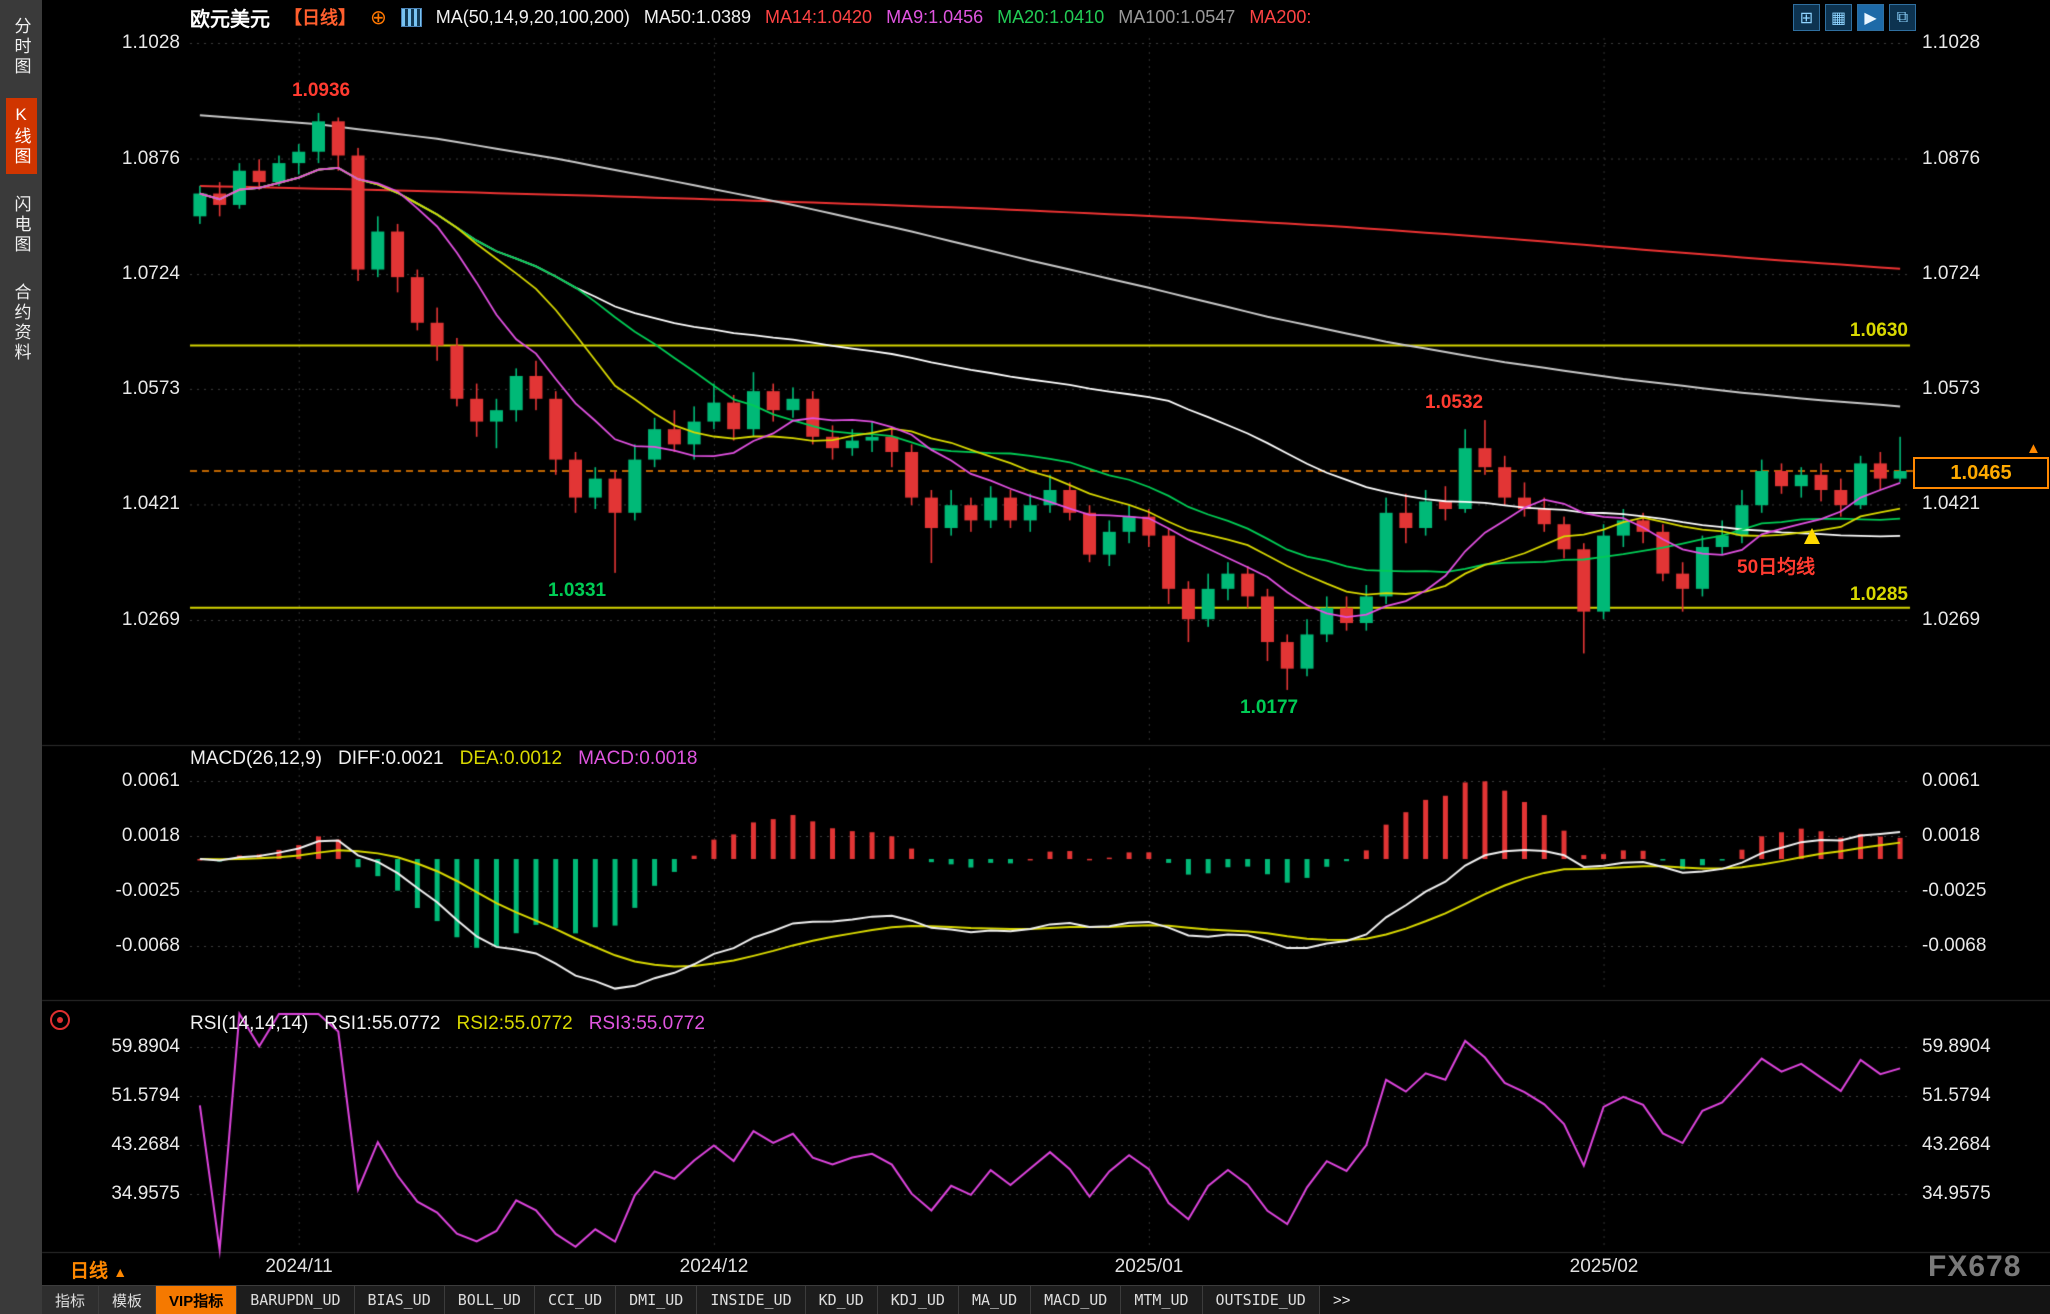  Describe the element at coordinates (1454, 402) in the screenshot. I see `annotation-swing-high: 1.0532` at that location.